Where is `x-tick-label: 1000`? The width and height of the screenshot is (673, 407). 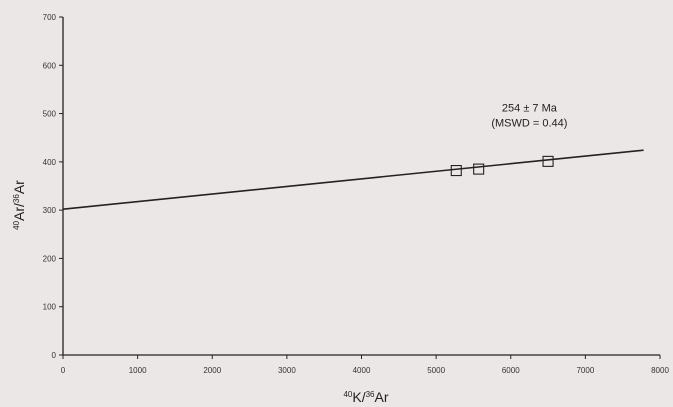
x-tick-label: 1000 is located at coordinates (138, 370).